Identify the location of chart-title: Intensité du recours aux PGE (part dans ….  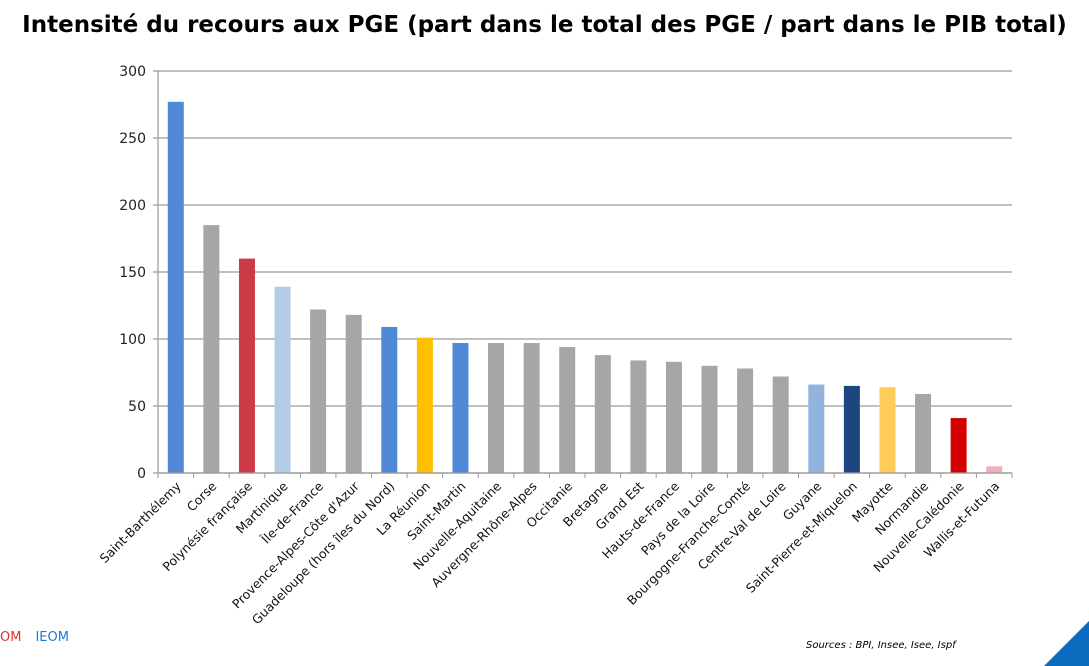
(544, 25).